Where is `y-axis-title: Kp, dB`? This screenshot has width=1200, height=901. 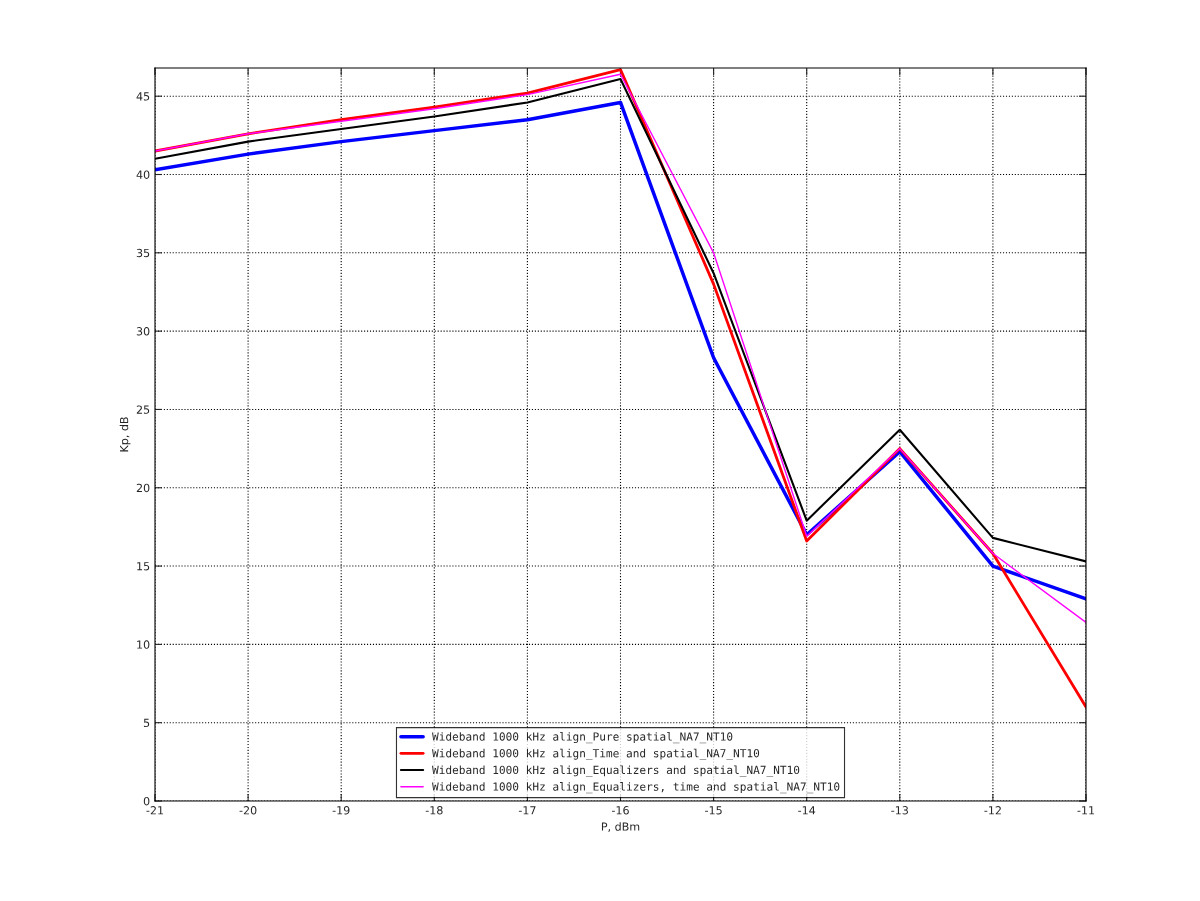
y-axis-title: Kp, dB is located at coordinates (125, 434).